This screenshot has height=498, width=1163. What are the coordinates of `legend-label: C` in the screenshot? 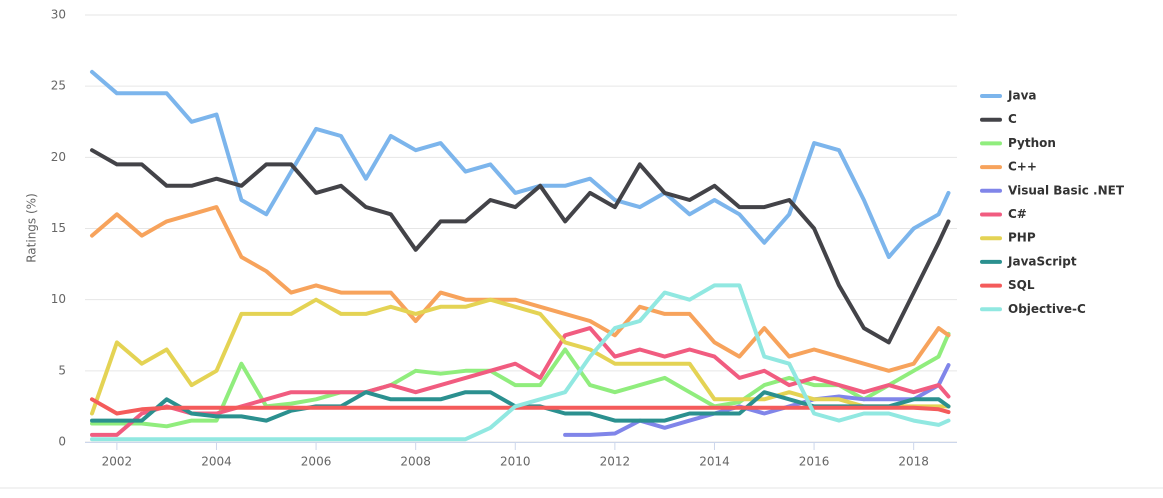 It's located at (1012, 119).